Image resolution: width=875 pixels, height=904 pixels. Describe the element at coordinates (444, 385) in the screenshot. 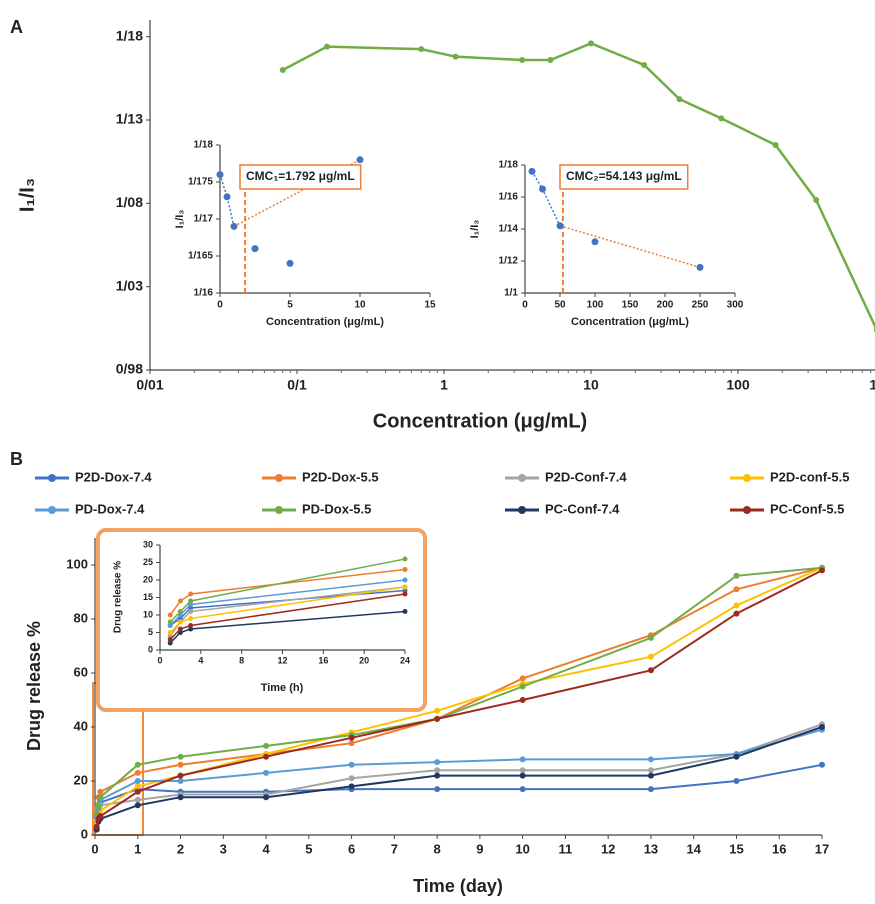

I see `x-tick-label: 1` at that location.